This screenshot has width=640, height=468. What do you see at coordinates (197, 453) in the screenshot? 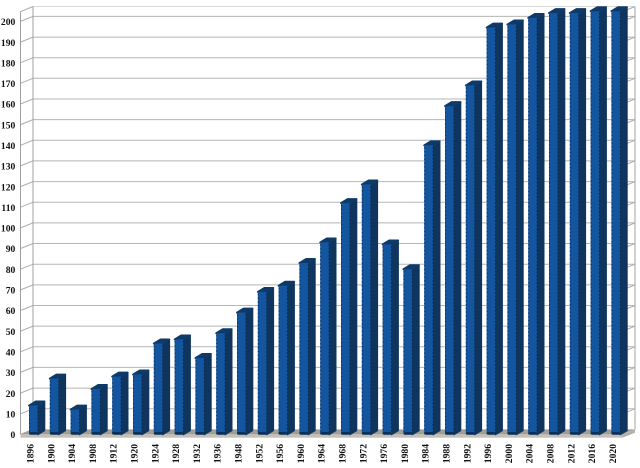
I see `svg-text: 1932` at bounding box center [197, 453].